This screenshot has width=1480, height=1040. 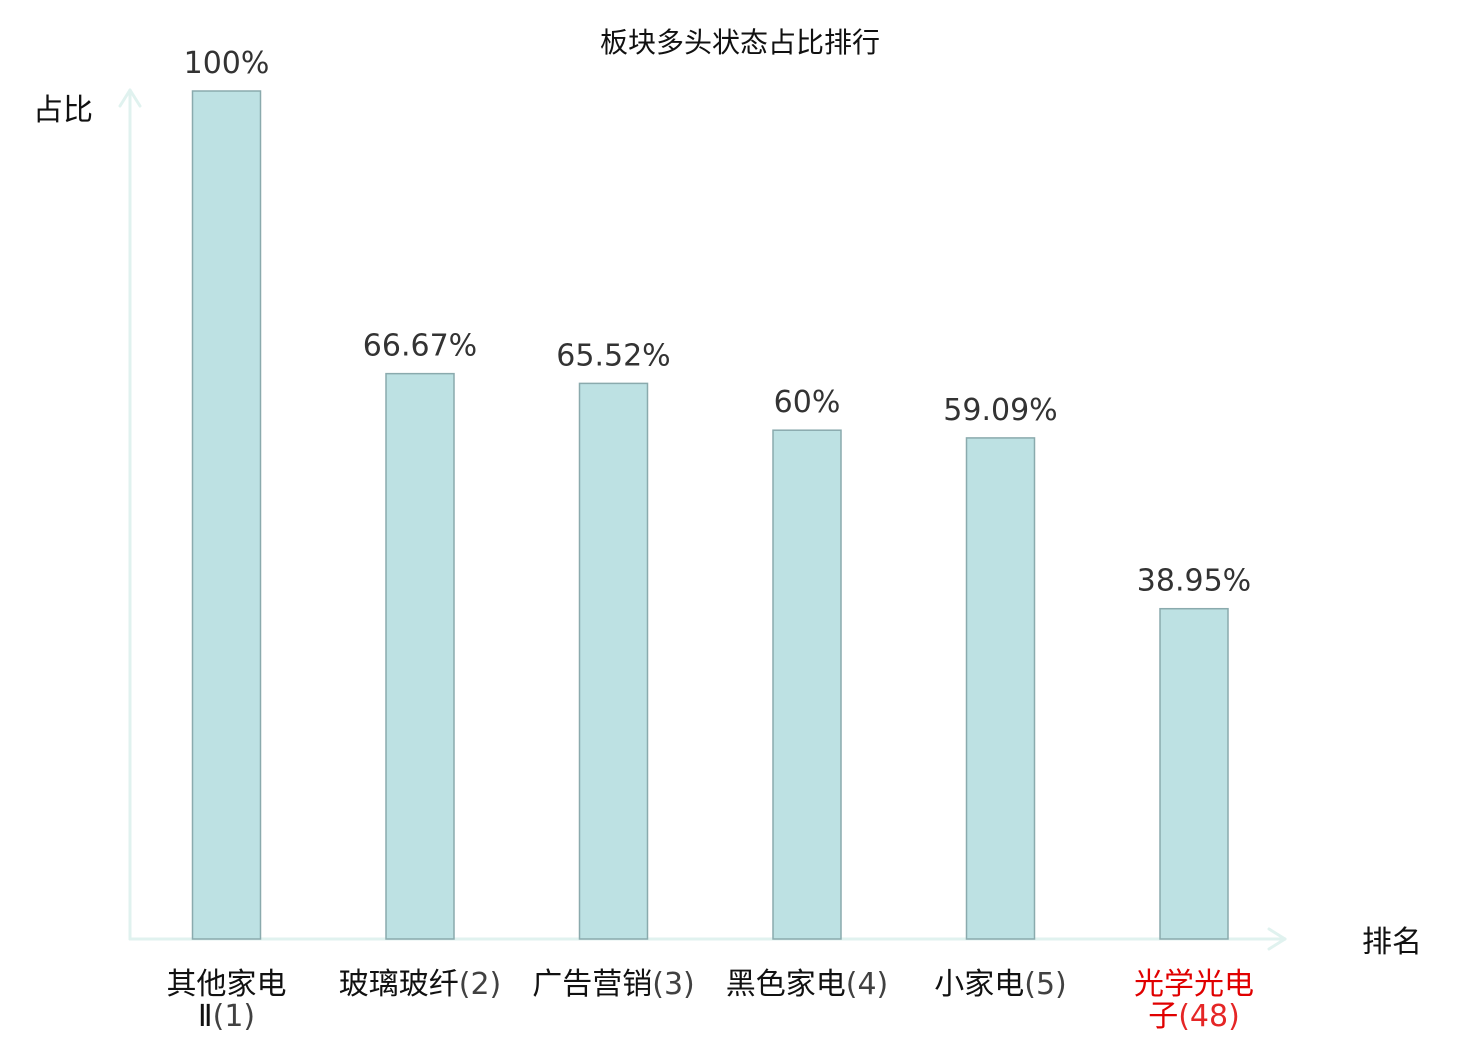 I want to click on rank-label: (3), so click(x=673, y=984).